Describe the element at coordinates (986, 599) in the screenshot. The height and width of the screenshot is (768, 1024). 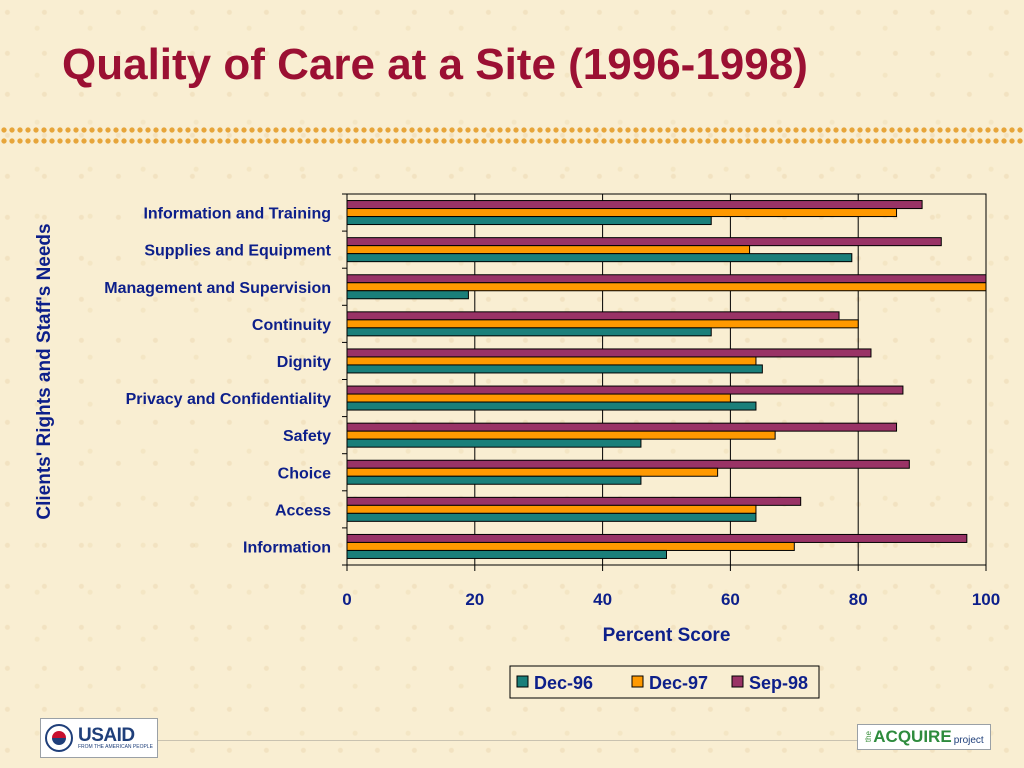
I see `x-tick-label: 100` at that location.